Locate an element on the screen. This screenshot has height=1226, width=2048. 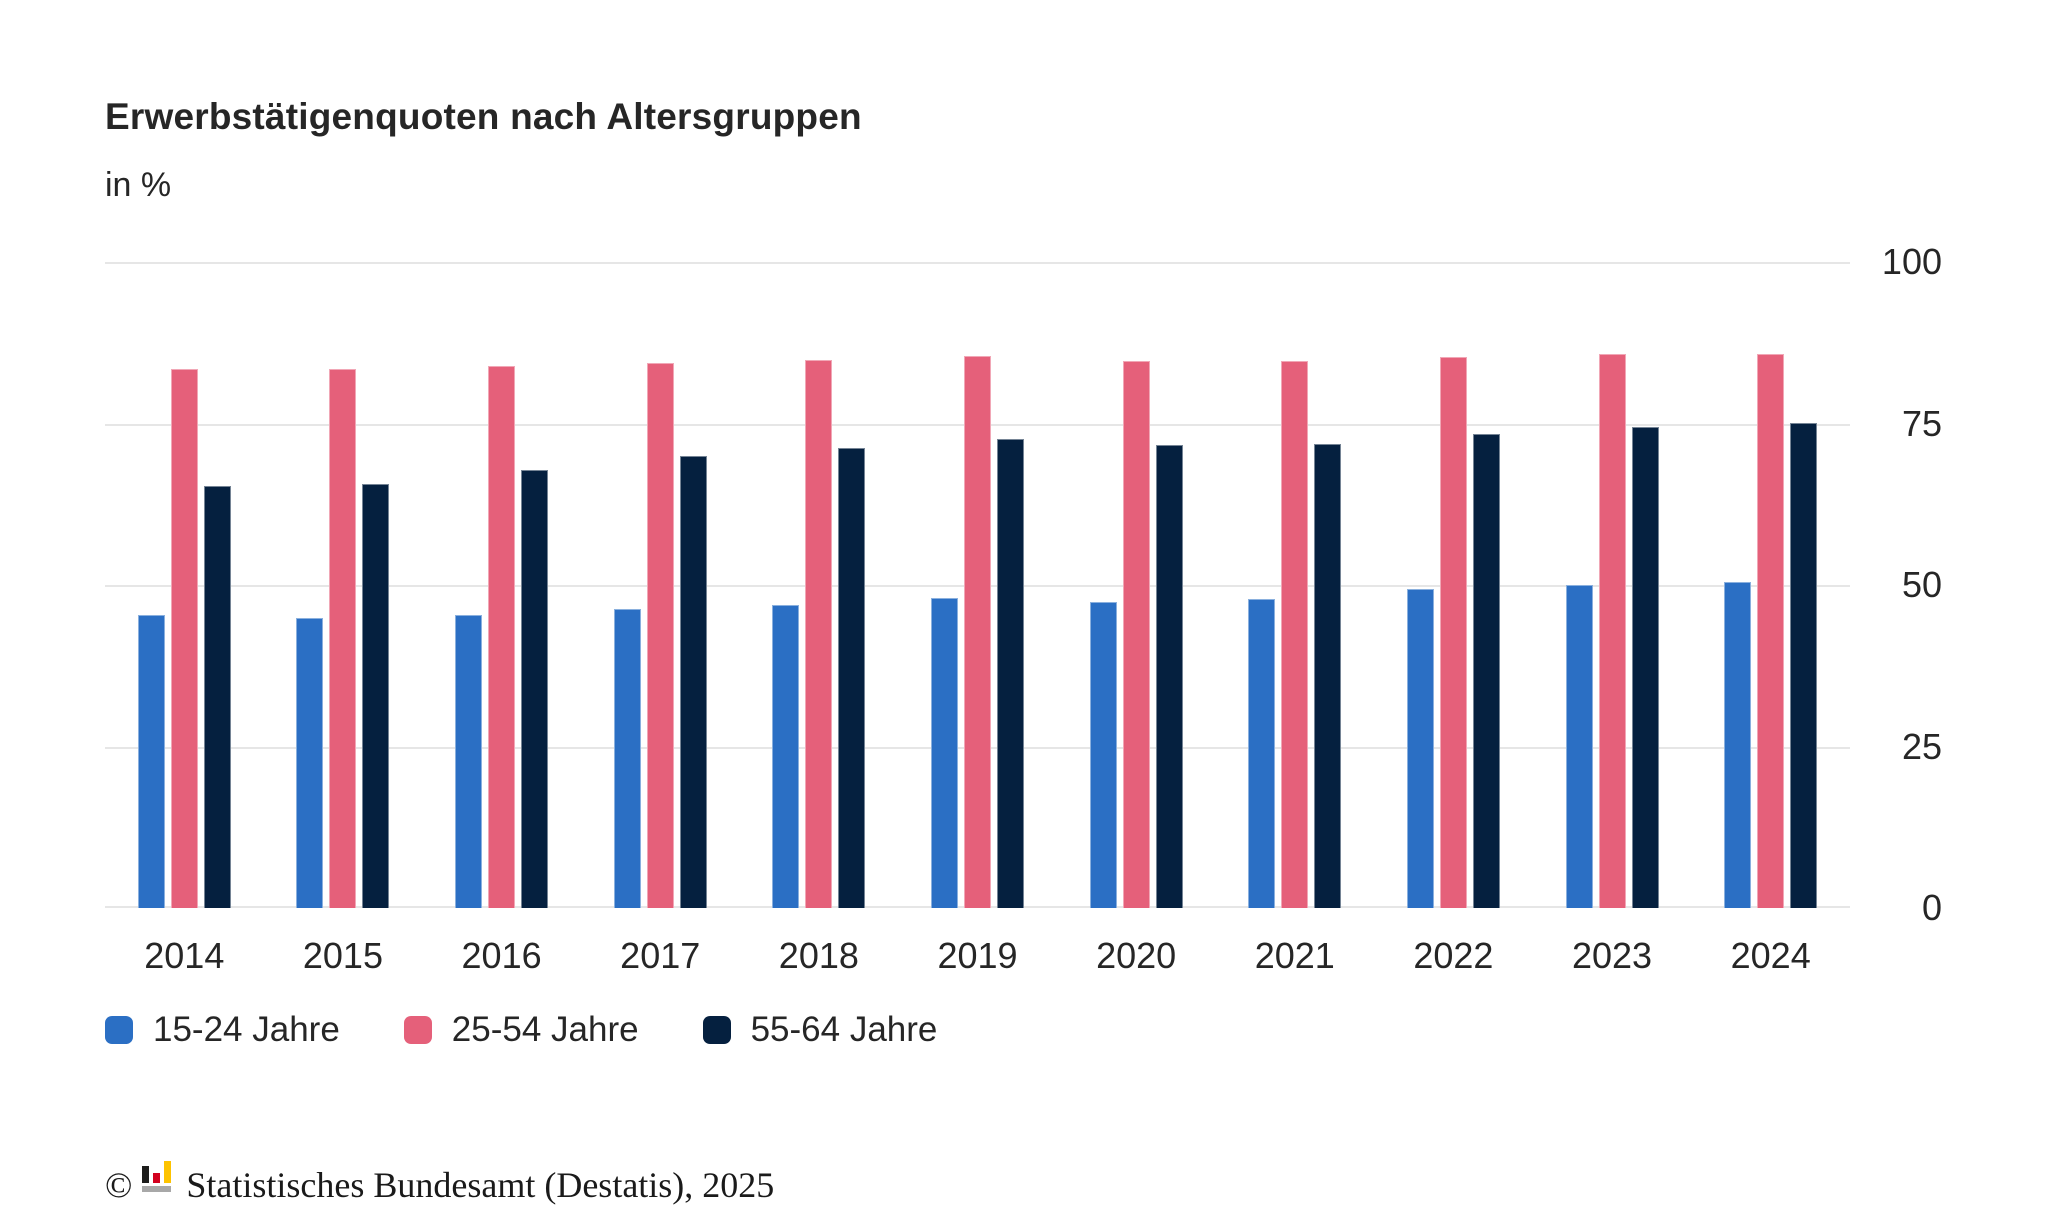
bar-55-64-jahre-2018 is located at coordinates (852, 678).